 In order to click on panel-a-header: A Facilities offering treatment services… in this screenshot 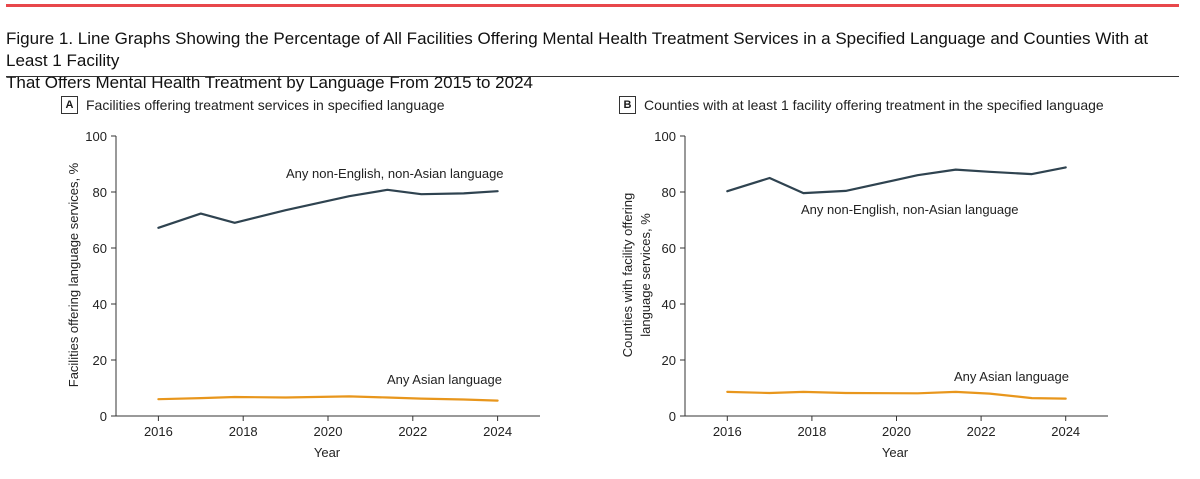, I will do `click(252, 105)`.